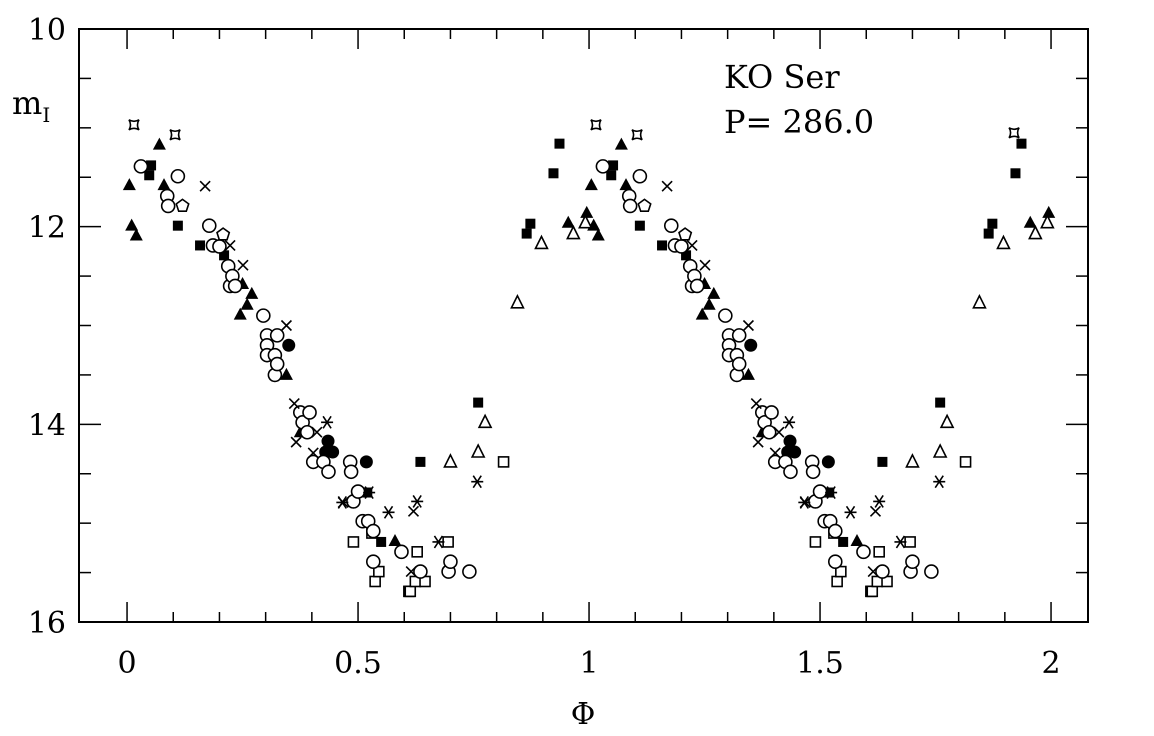  I want to click on data-point-open-star4, so click(1014, 133).